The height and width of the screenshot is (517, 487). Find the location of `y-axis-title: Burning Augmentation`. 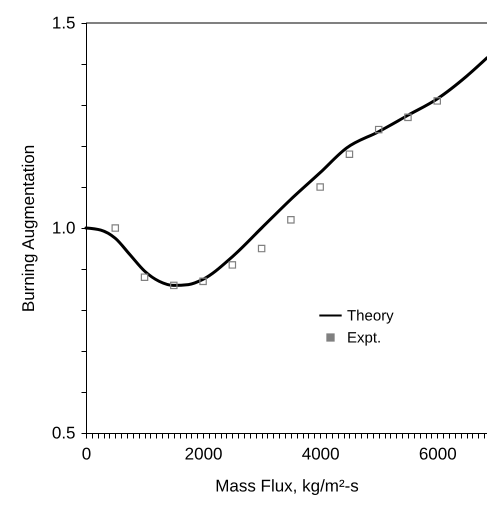

y-axis-title: Burning Augmentation is located at coordinates (28, 228).